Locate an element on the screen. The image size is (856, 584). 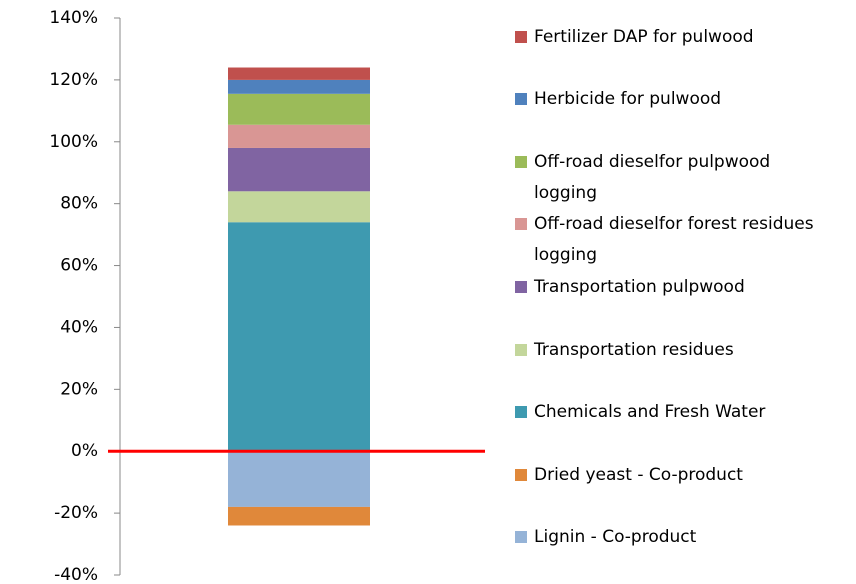
legend-item: Fertilizer DAP for pulwood is located at coordinates (677, 37).